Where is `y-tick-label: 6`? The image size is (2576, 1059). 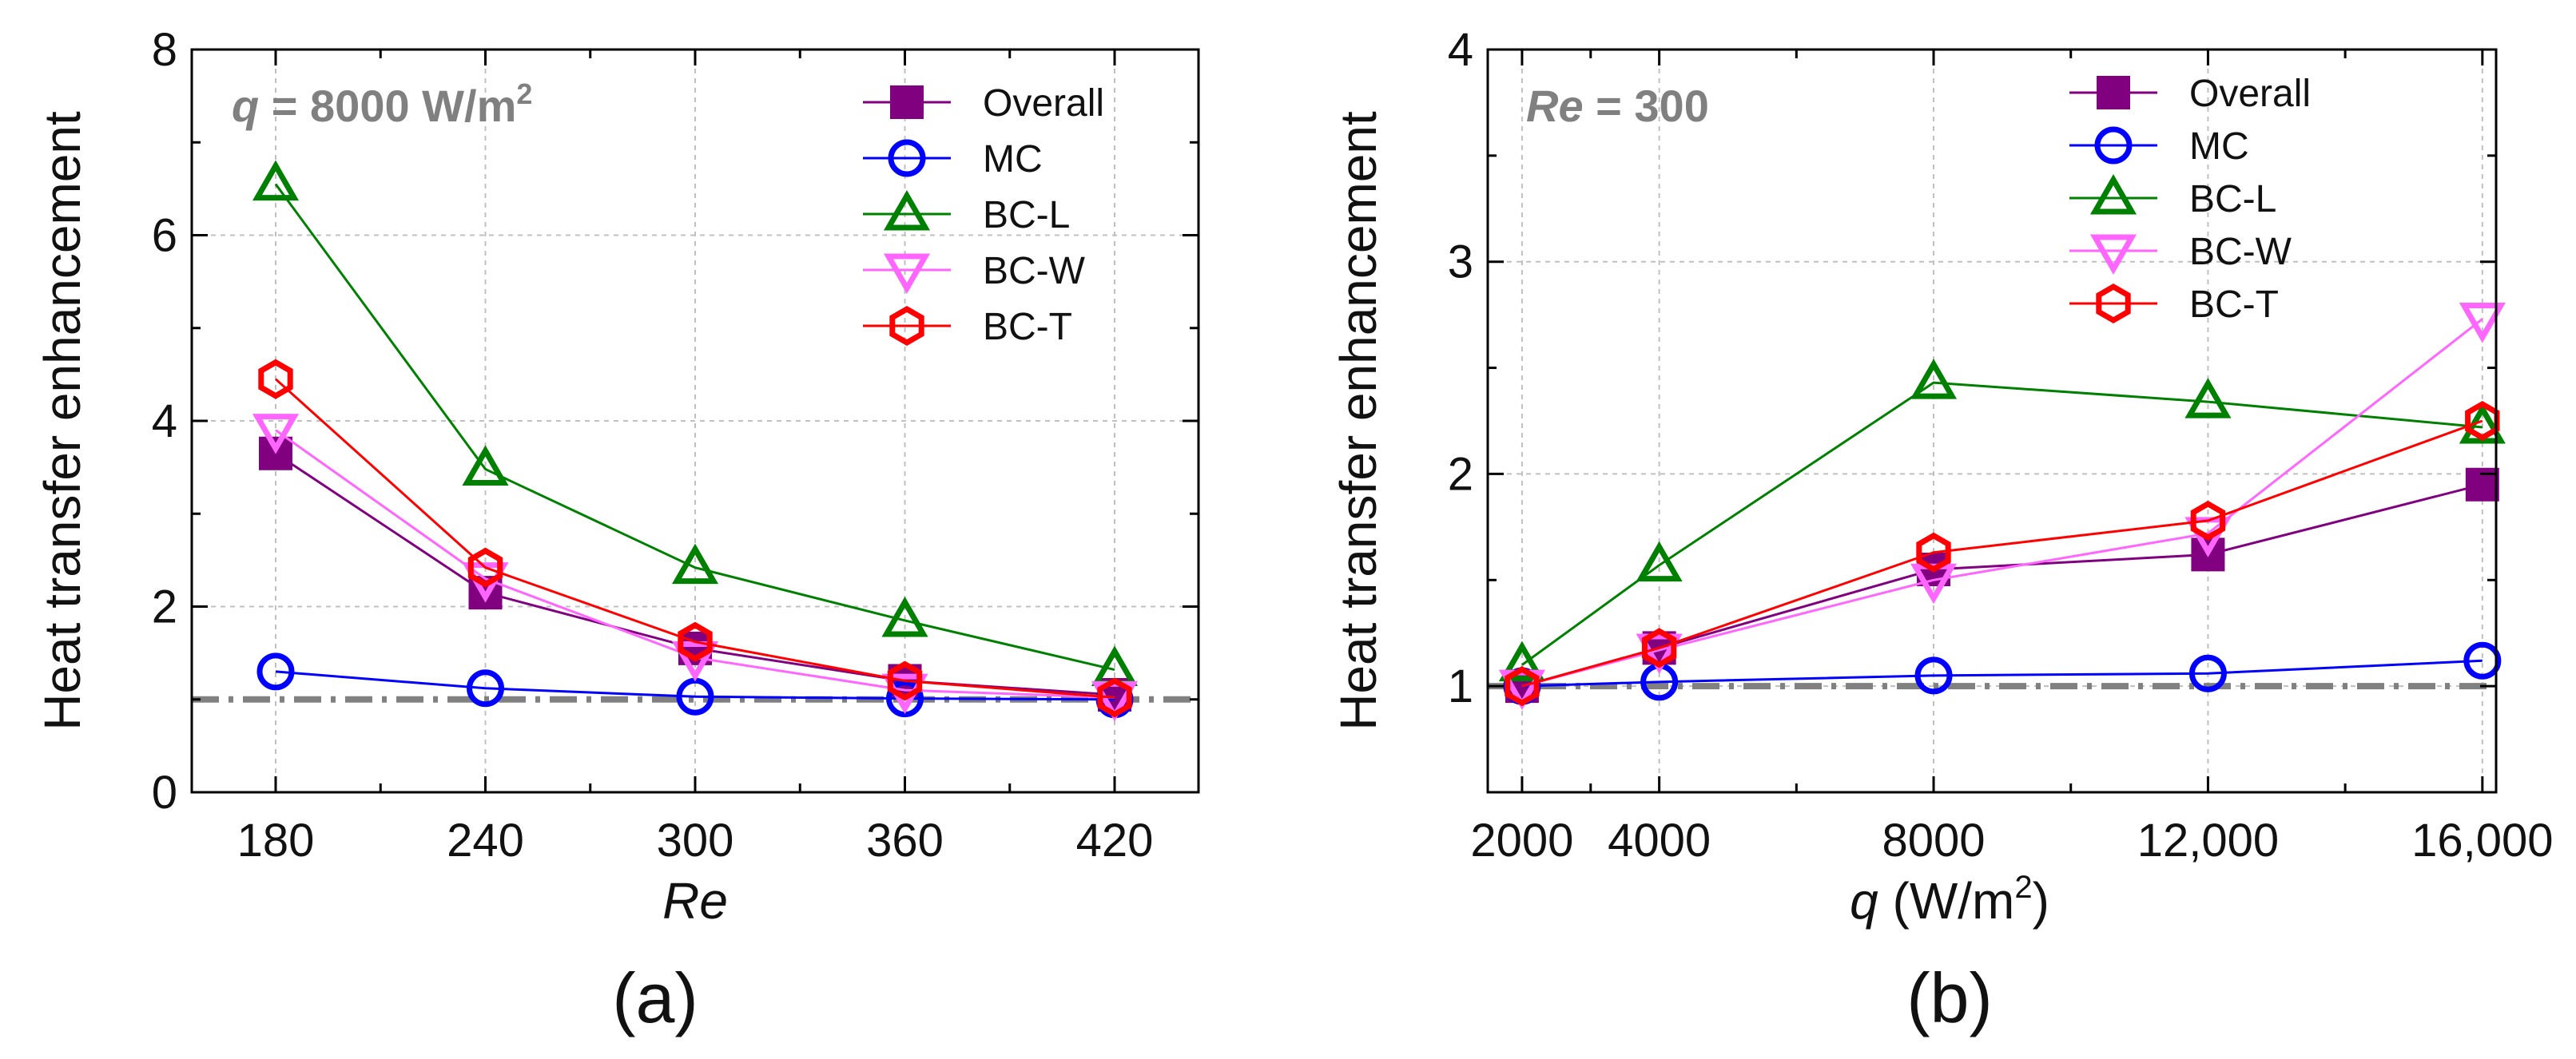 y-tick-label: 6 is located at coordinates (164, 236).